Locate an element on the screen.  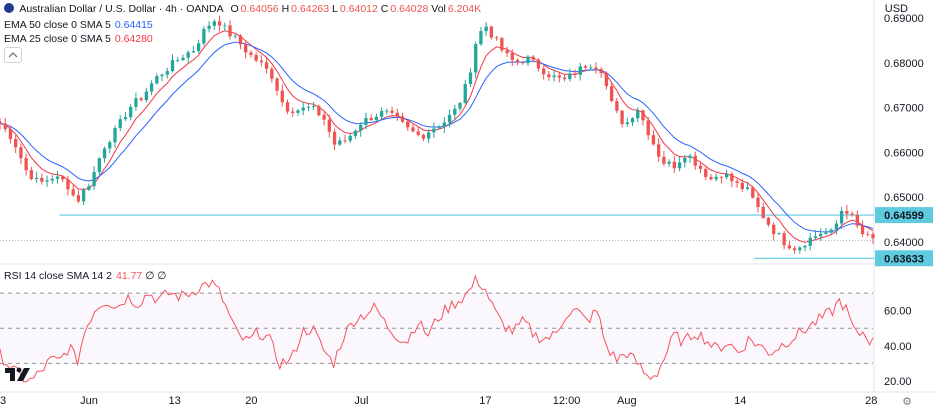
price-tick-label: 0.64000 is located at coordinates (904, 243).